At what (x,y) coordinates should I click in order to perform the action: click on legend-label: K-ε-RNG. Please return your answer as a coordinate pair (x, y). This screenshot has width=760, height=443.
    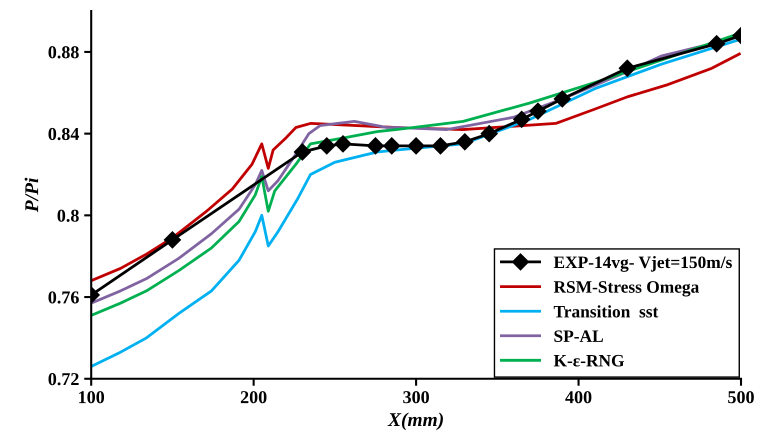
    Looking at the image, I should click on (589, 360).